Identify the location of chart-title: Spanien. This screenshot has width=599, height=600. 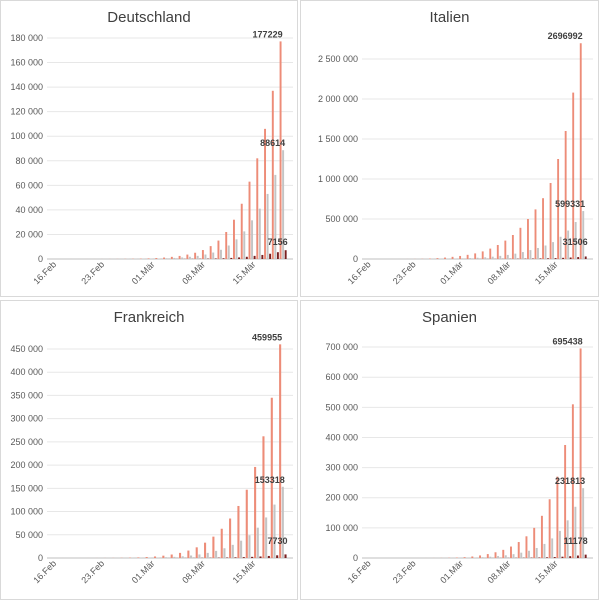
(449, 317).